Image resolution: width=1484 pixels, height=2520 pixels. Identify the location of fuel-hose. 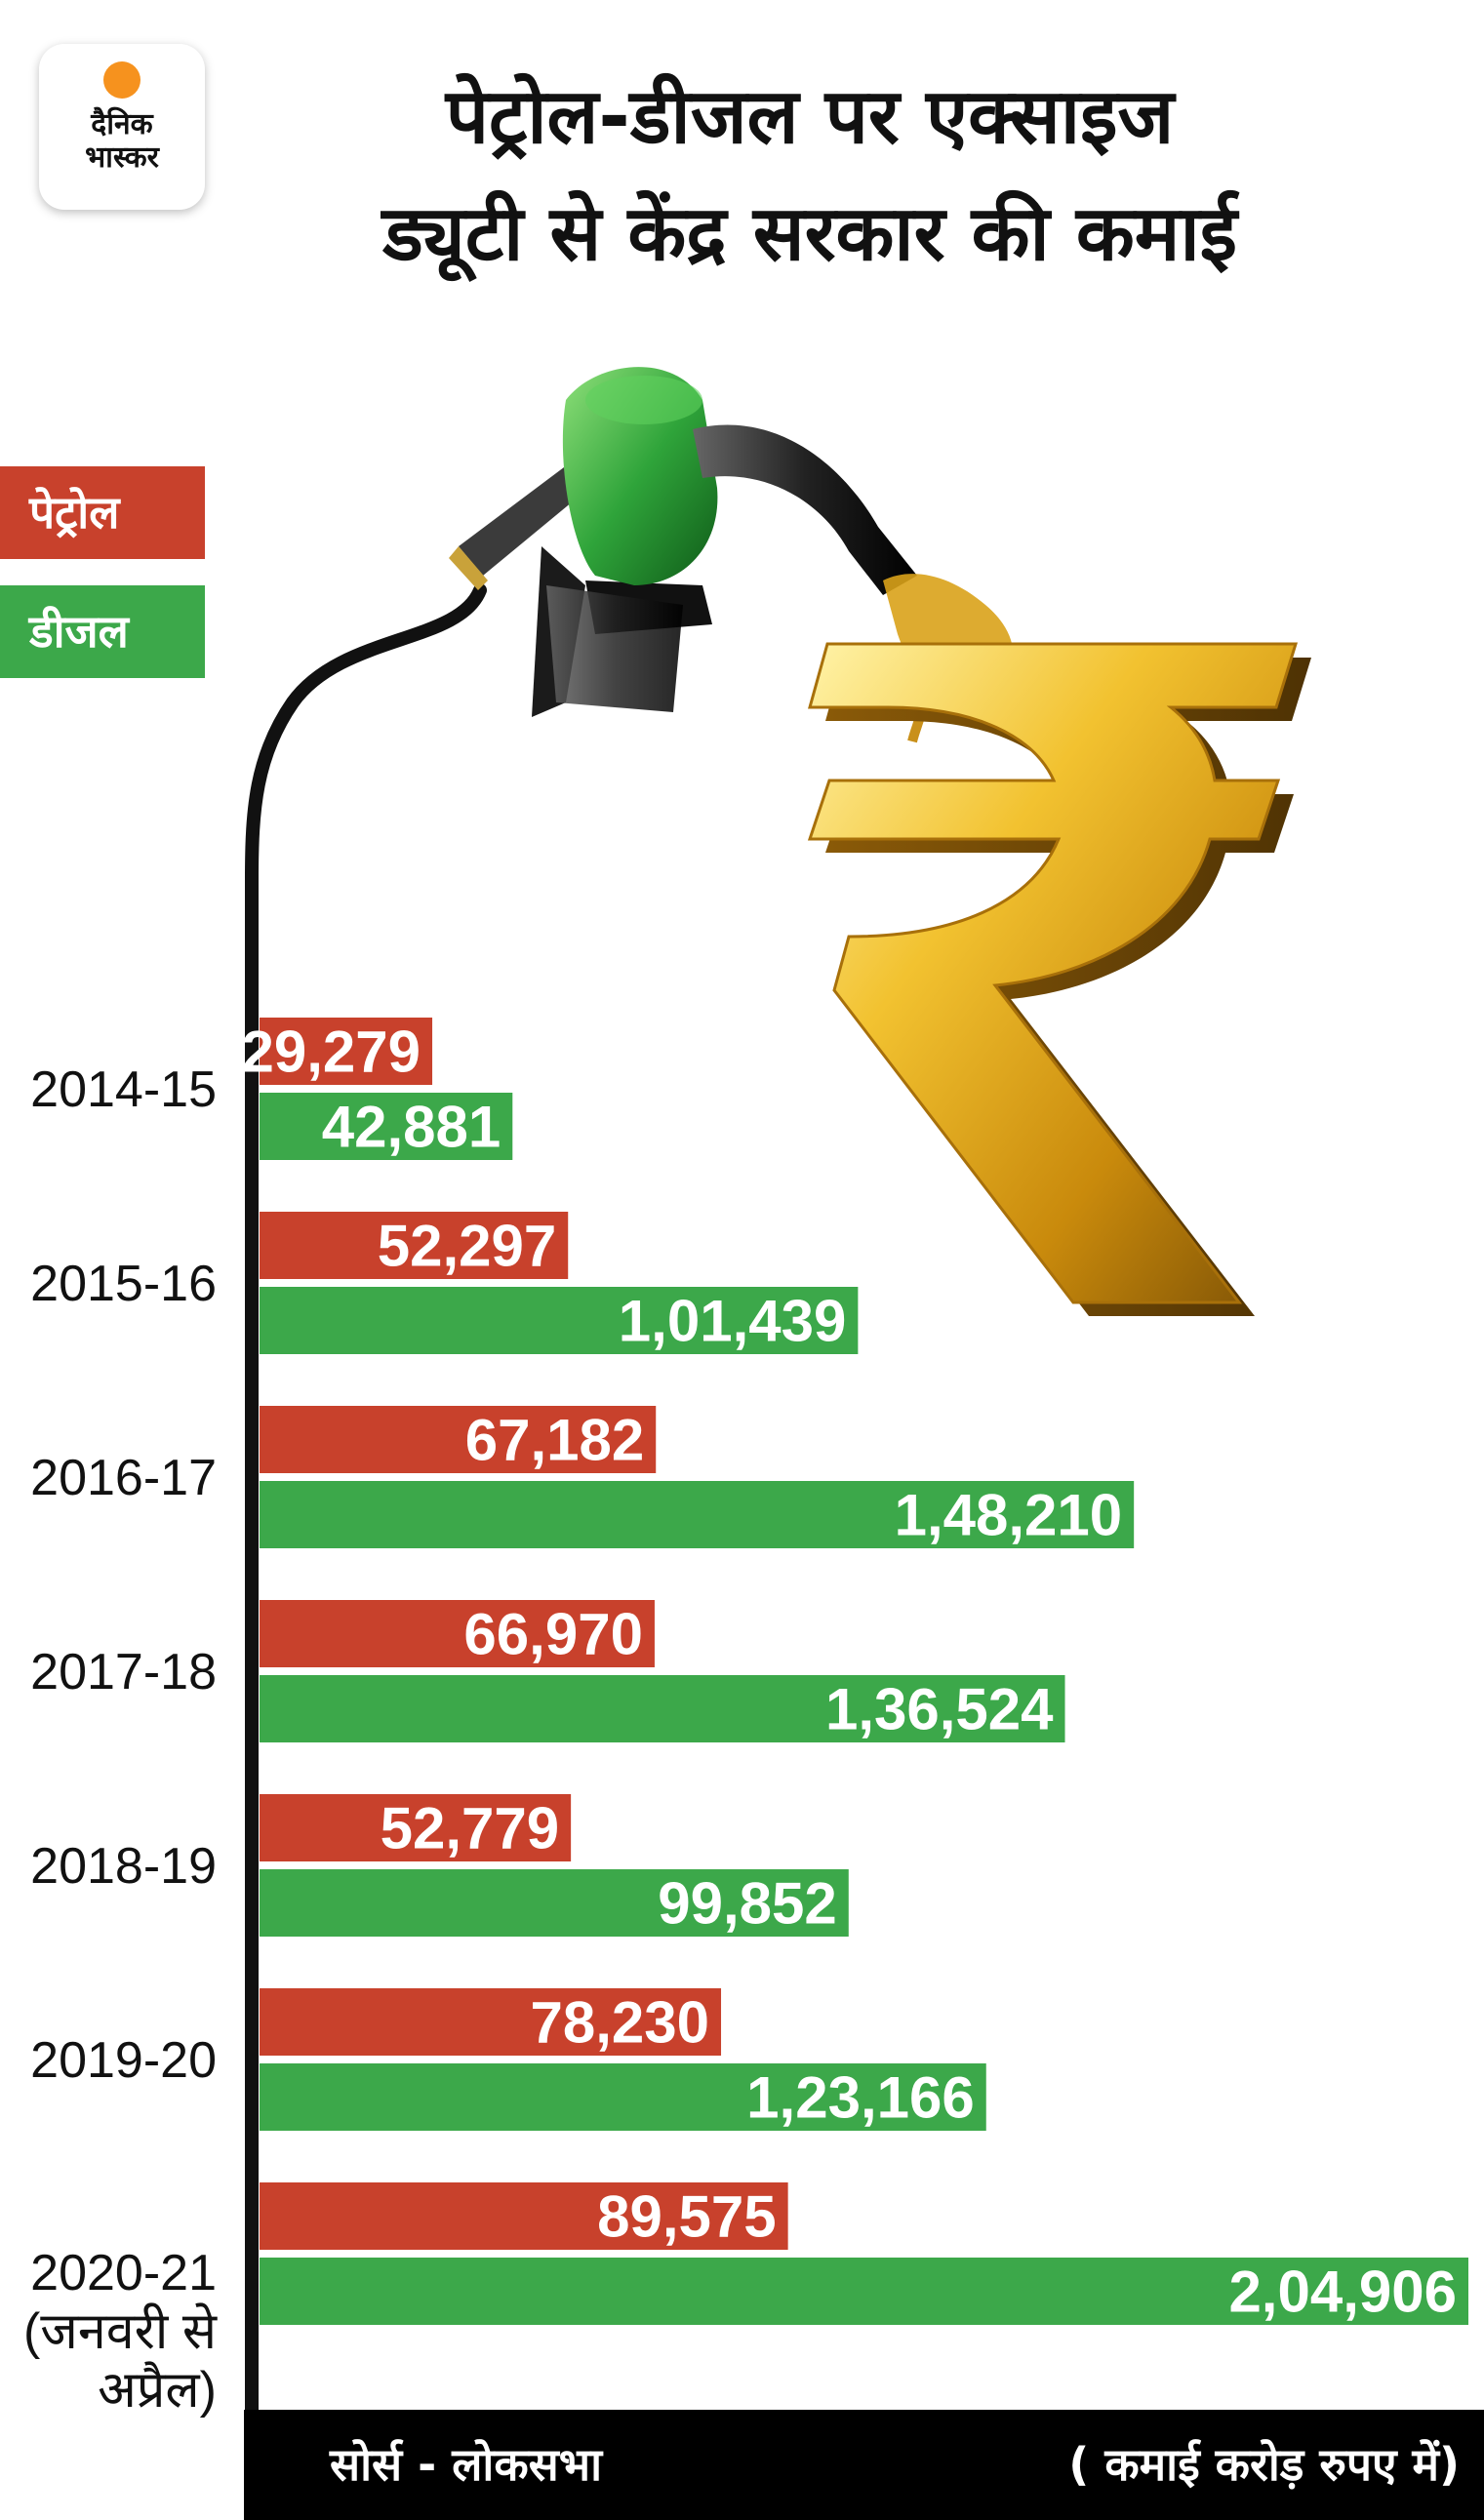
(366, 1500).